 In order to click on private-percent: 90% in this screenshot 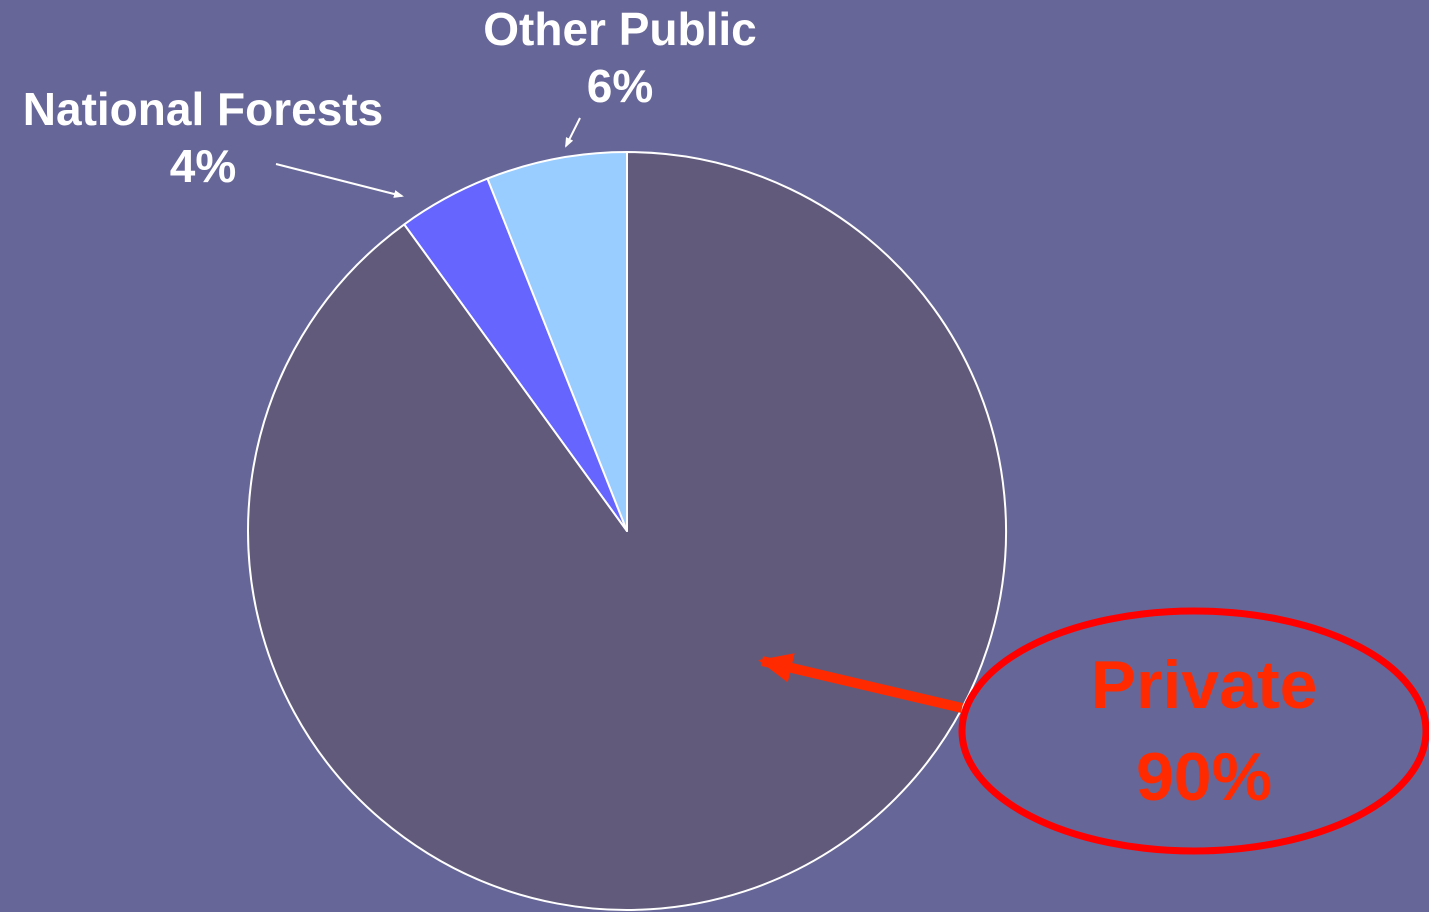, I will do `click(1204, 777)`.